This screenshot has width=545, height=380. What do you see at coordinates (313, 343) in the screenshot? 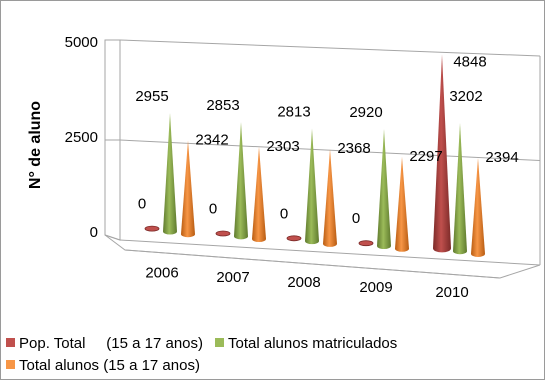
I see `legend-label-total-matriculados: Total alunos matriculados` at bounding box center [313, 343].